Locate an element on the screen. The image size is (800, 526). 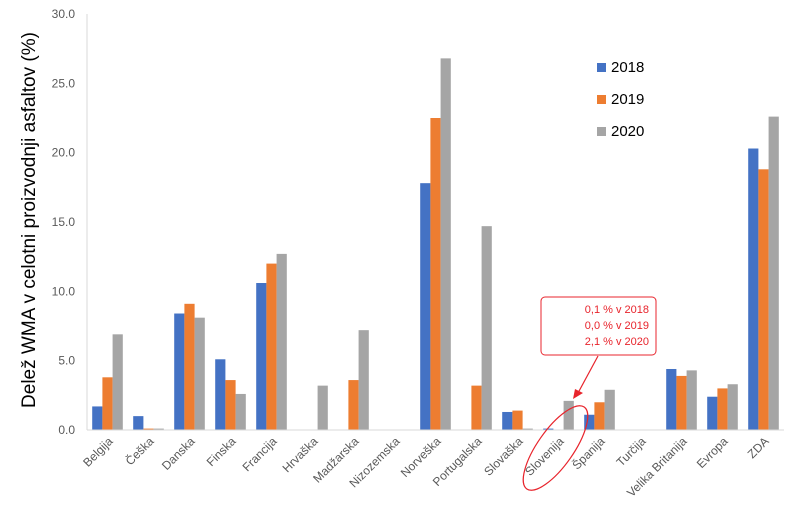
y-tick-label: 15.0 is located at coordinates (64, 222).